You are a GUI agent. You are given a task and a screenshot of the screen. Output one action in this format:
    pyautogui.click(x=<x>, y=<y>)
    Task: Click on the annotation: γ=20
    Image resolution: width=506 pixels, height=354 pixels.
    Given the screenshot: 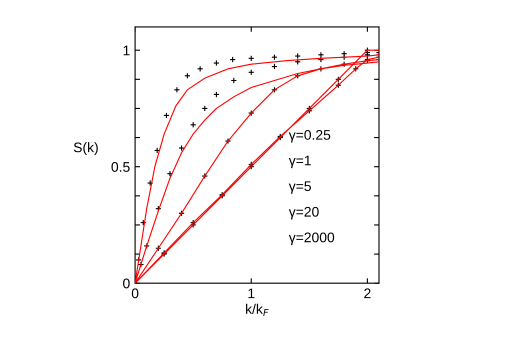 What is the action you would take?
    pyautogui.click(x=303, y=213)
    